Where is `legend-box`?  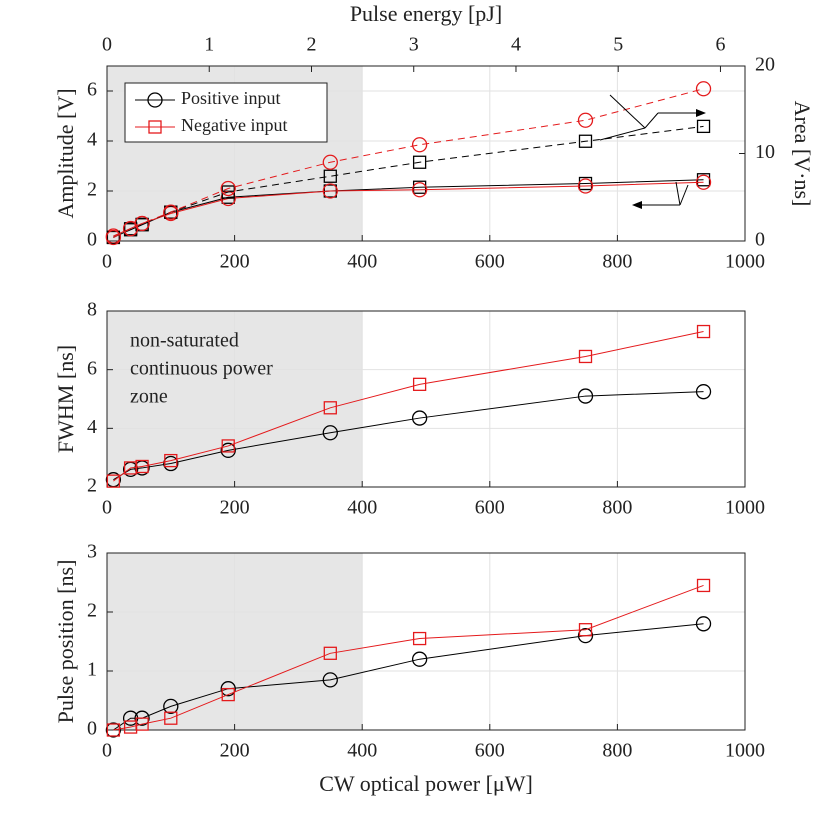
legend-box is located at coordinates (226, 112).